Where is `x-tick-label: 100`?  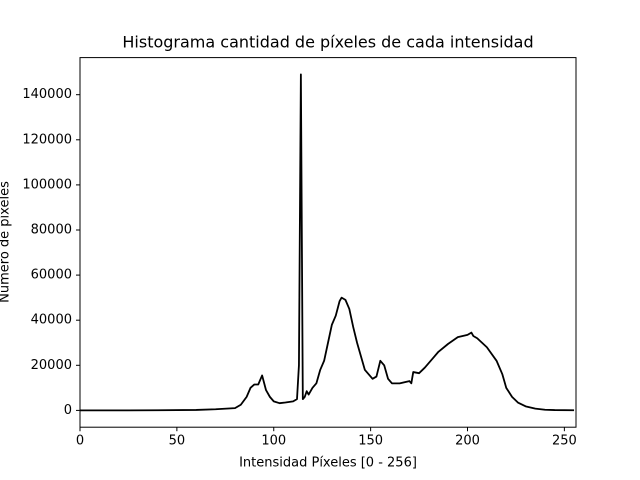
x-tick-label: 100 is located at coordinates (273, 441).